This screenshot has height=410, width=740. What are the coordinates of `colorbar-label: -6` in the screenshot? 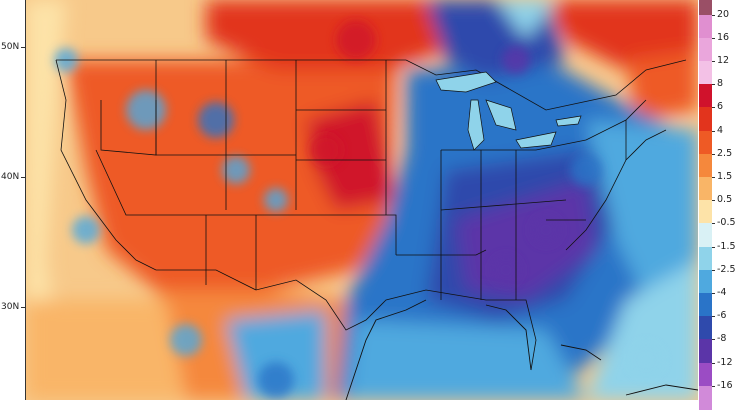 It's located at (722, 316).